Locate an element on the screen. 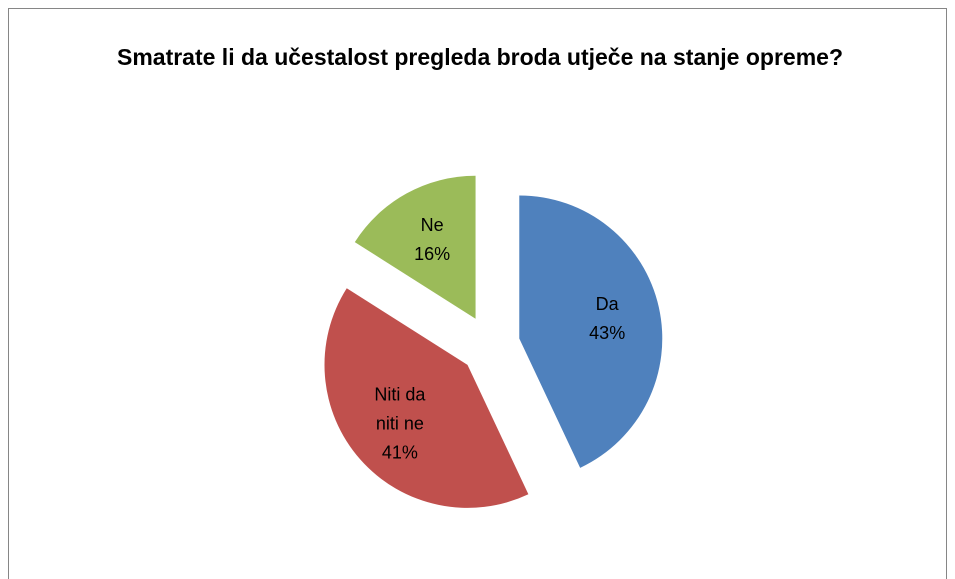 The height and width of the screenshot is (579, 955). category-label: Ne is located at coordinates (432, 224).